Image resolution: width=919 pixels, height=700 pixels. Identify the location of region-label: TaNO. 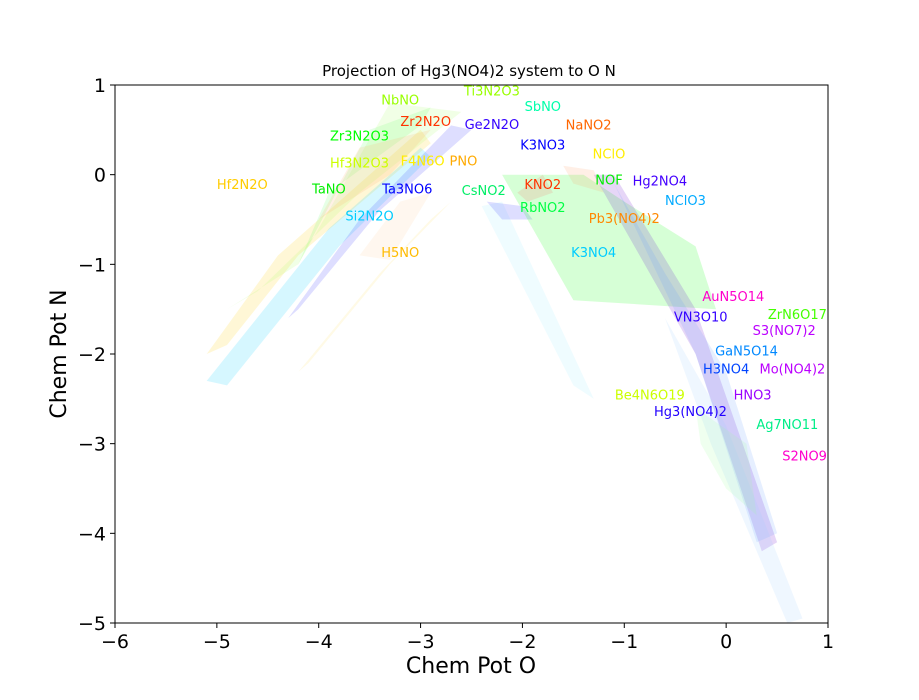
(328, 189).